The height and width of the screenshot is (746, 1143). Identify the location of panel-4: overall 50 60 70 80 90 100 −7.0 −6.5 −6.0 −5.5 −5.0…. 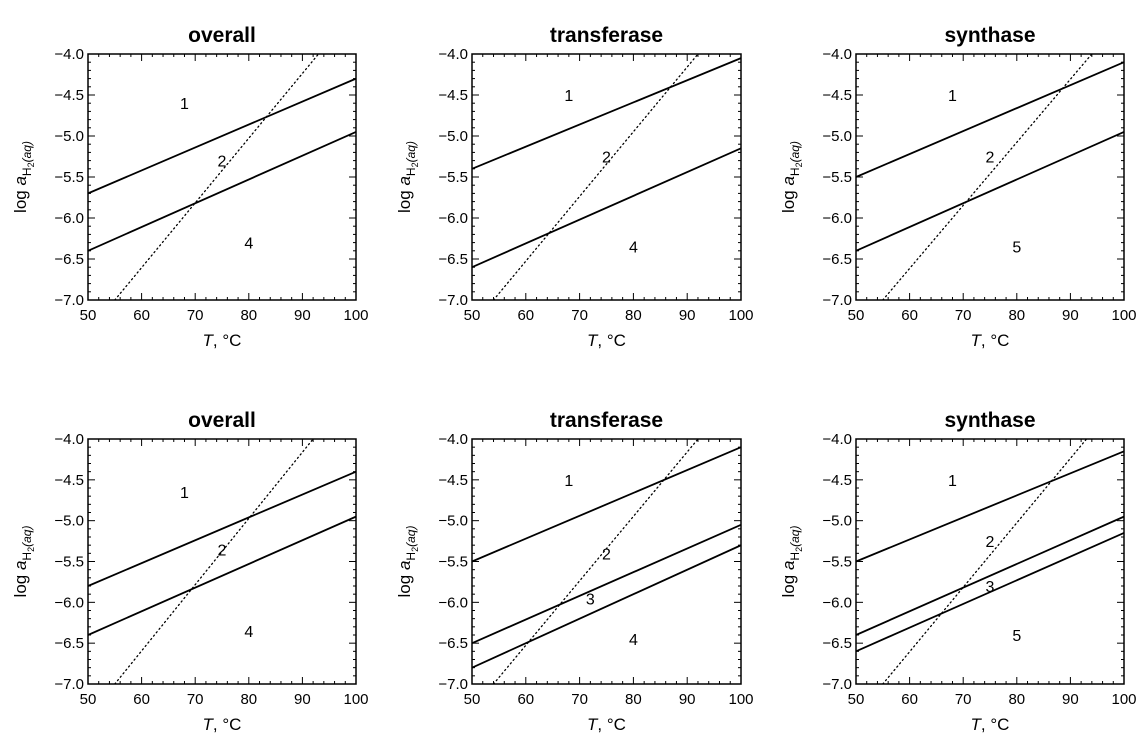
(190, 571).